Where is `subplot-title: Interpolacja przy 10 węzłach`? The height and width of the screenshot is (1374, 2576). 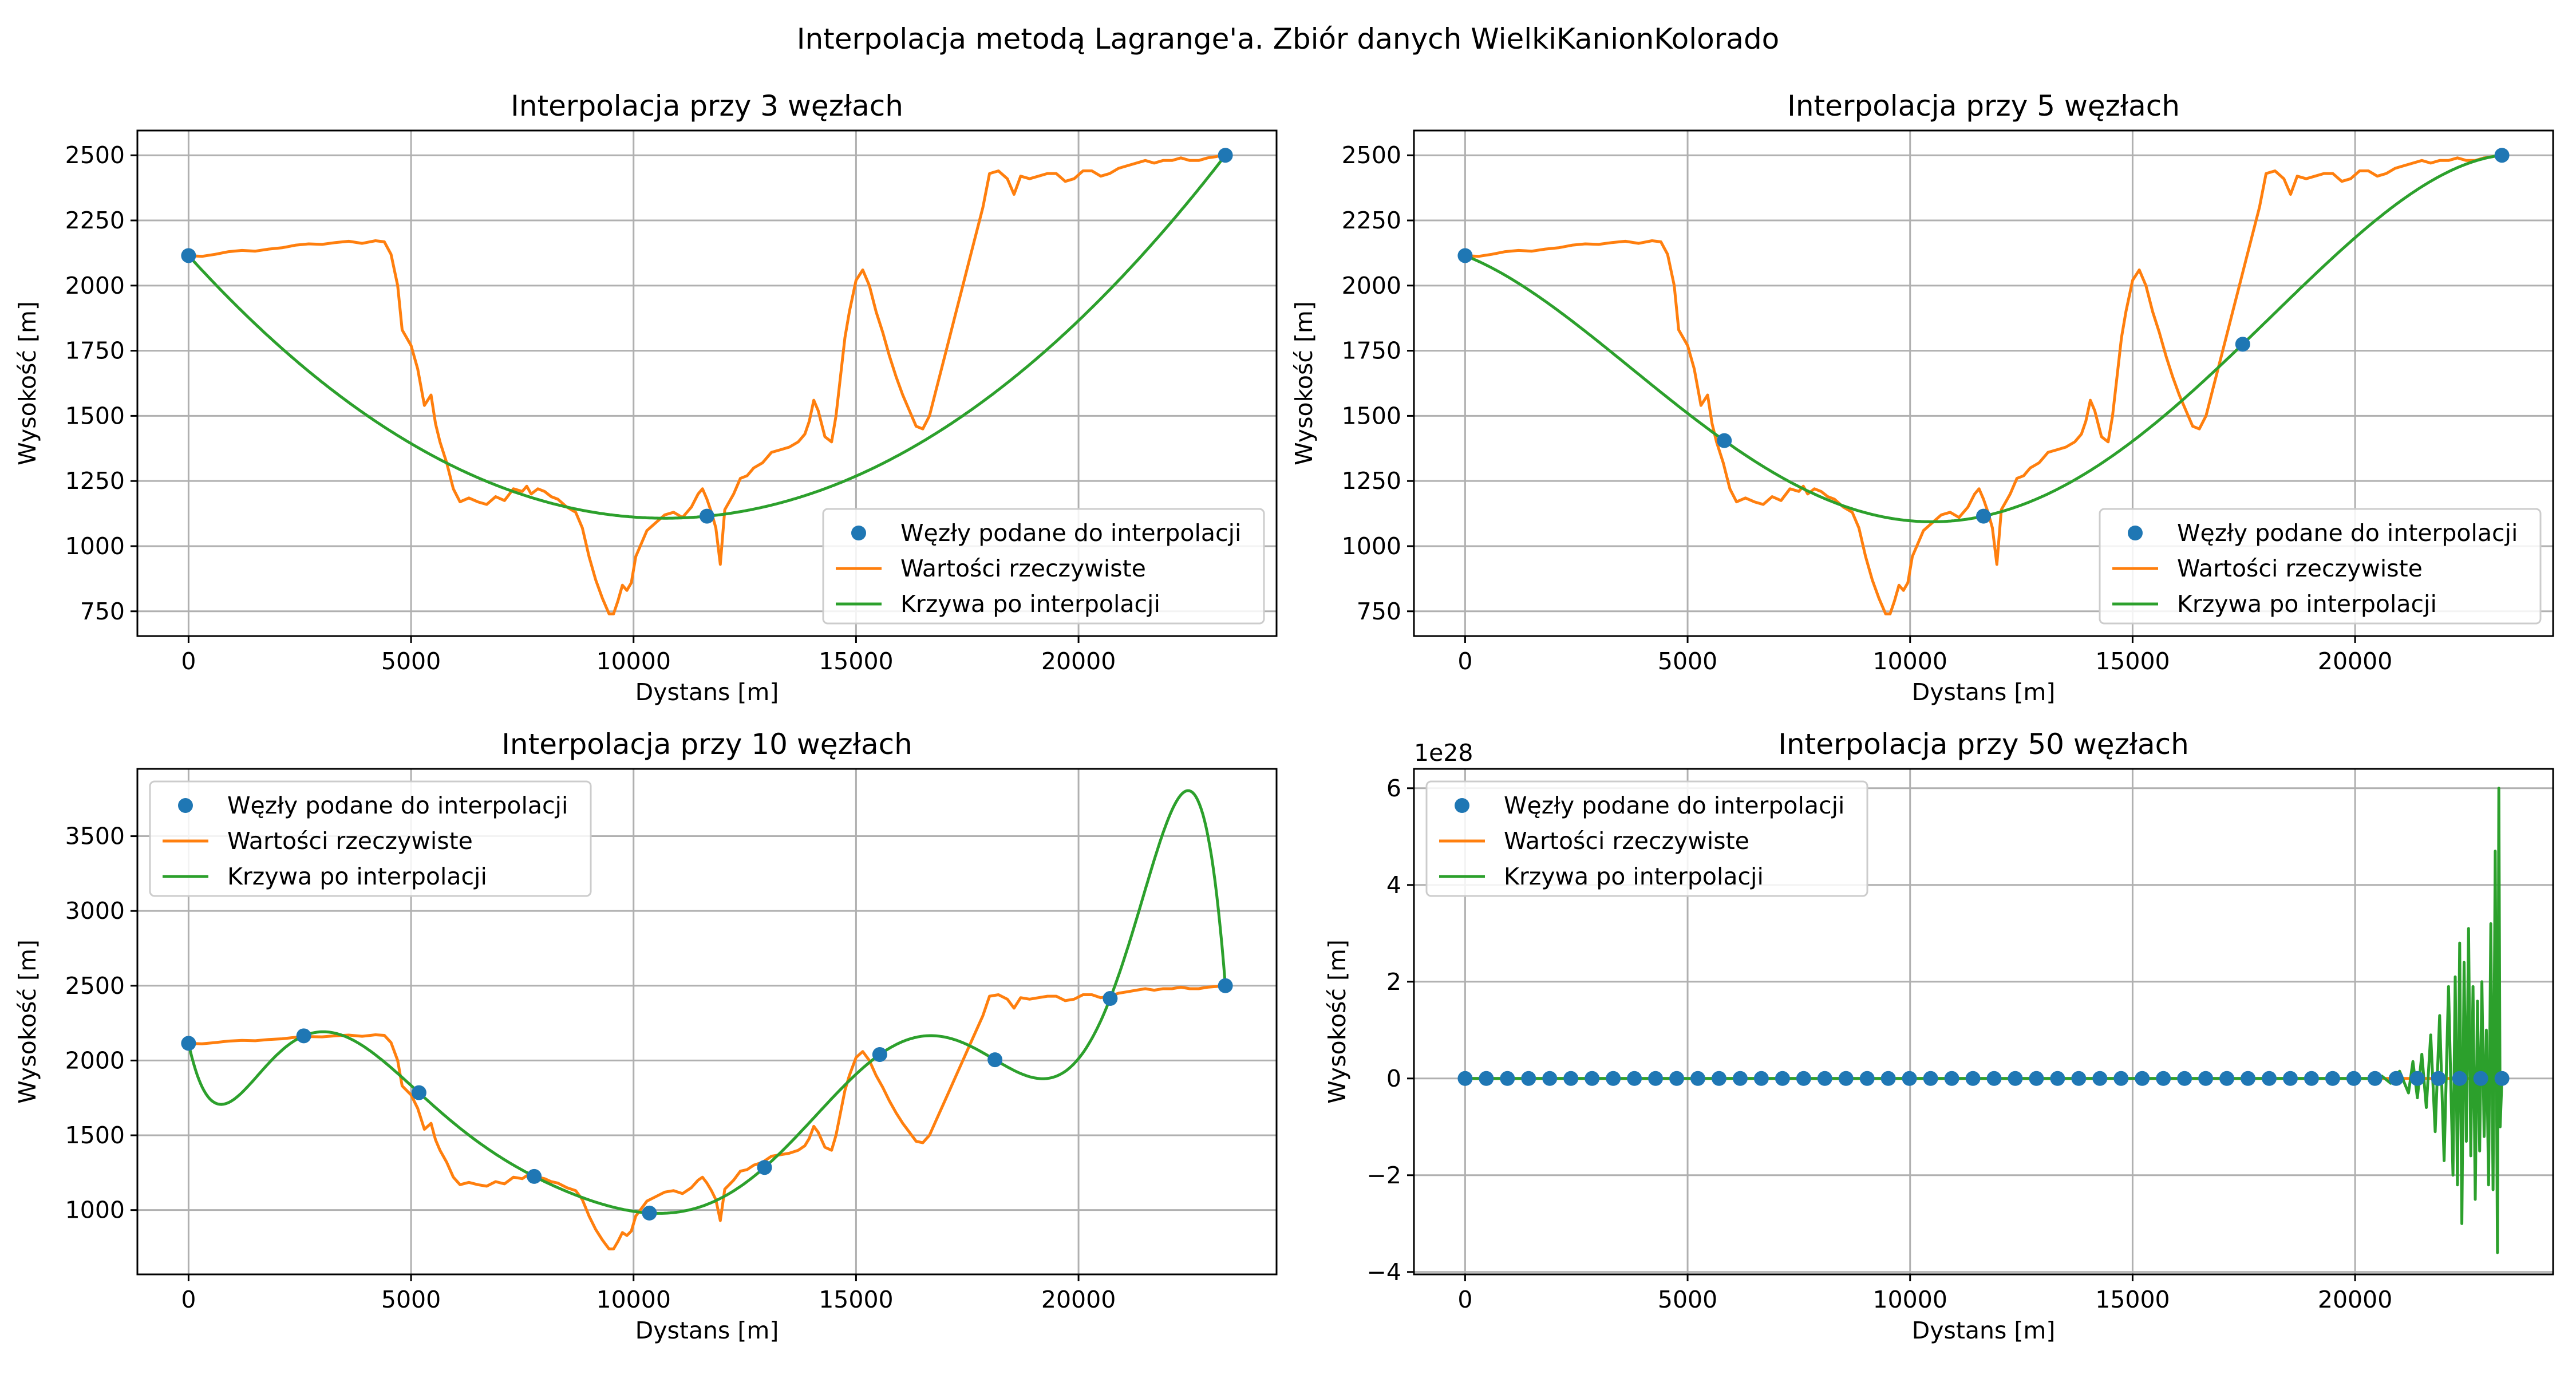 subplot-title: Interpolacja przy 10 węzłach is located at coordinates (706, 744).